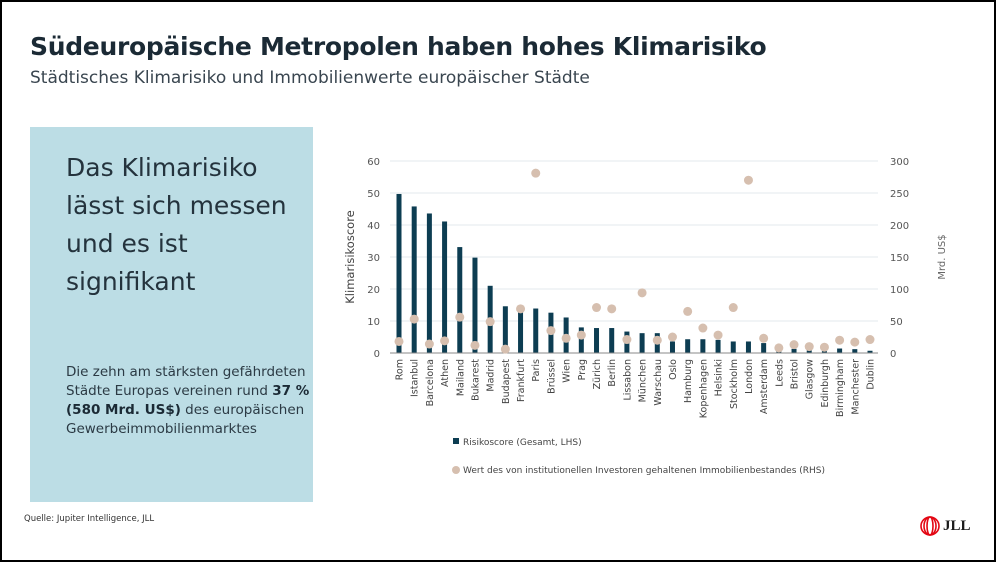 This screenshot has width=996, height=562. I want to click on y-right-tick-label: 250, so click(899, 194).